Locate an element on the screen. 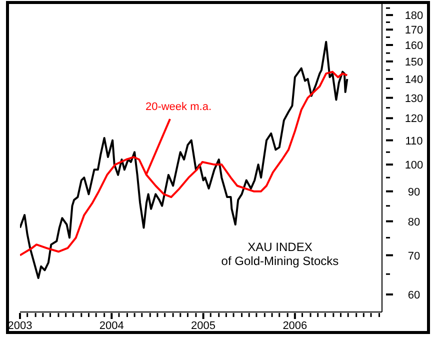 This screenshot has width=434, height=338. y-tick-label: 60 is located at coordinates (414, 295).